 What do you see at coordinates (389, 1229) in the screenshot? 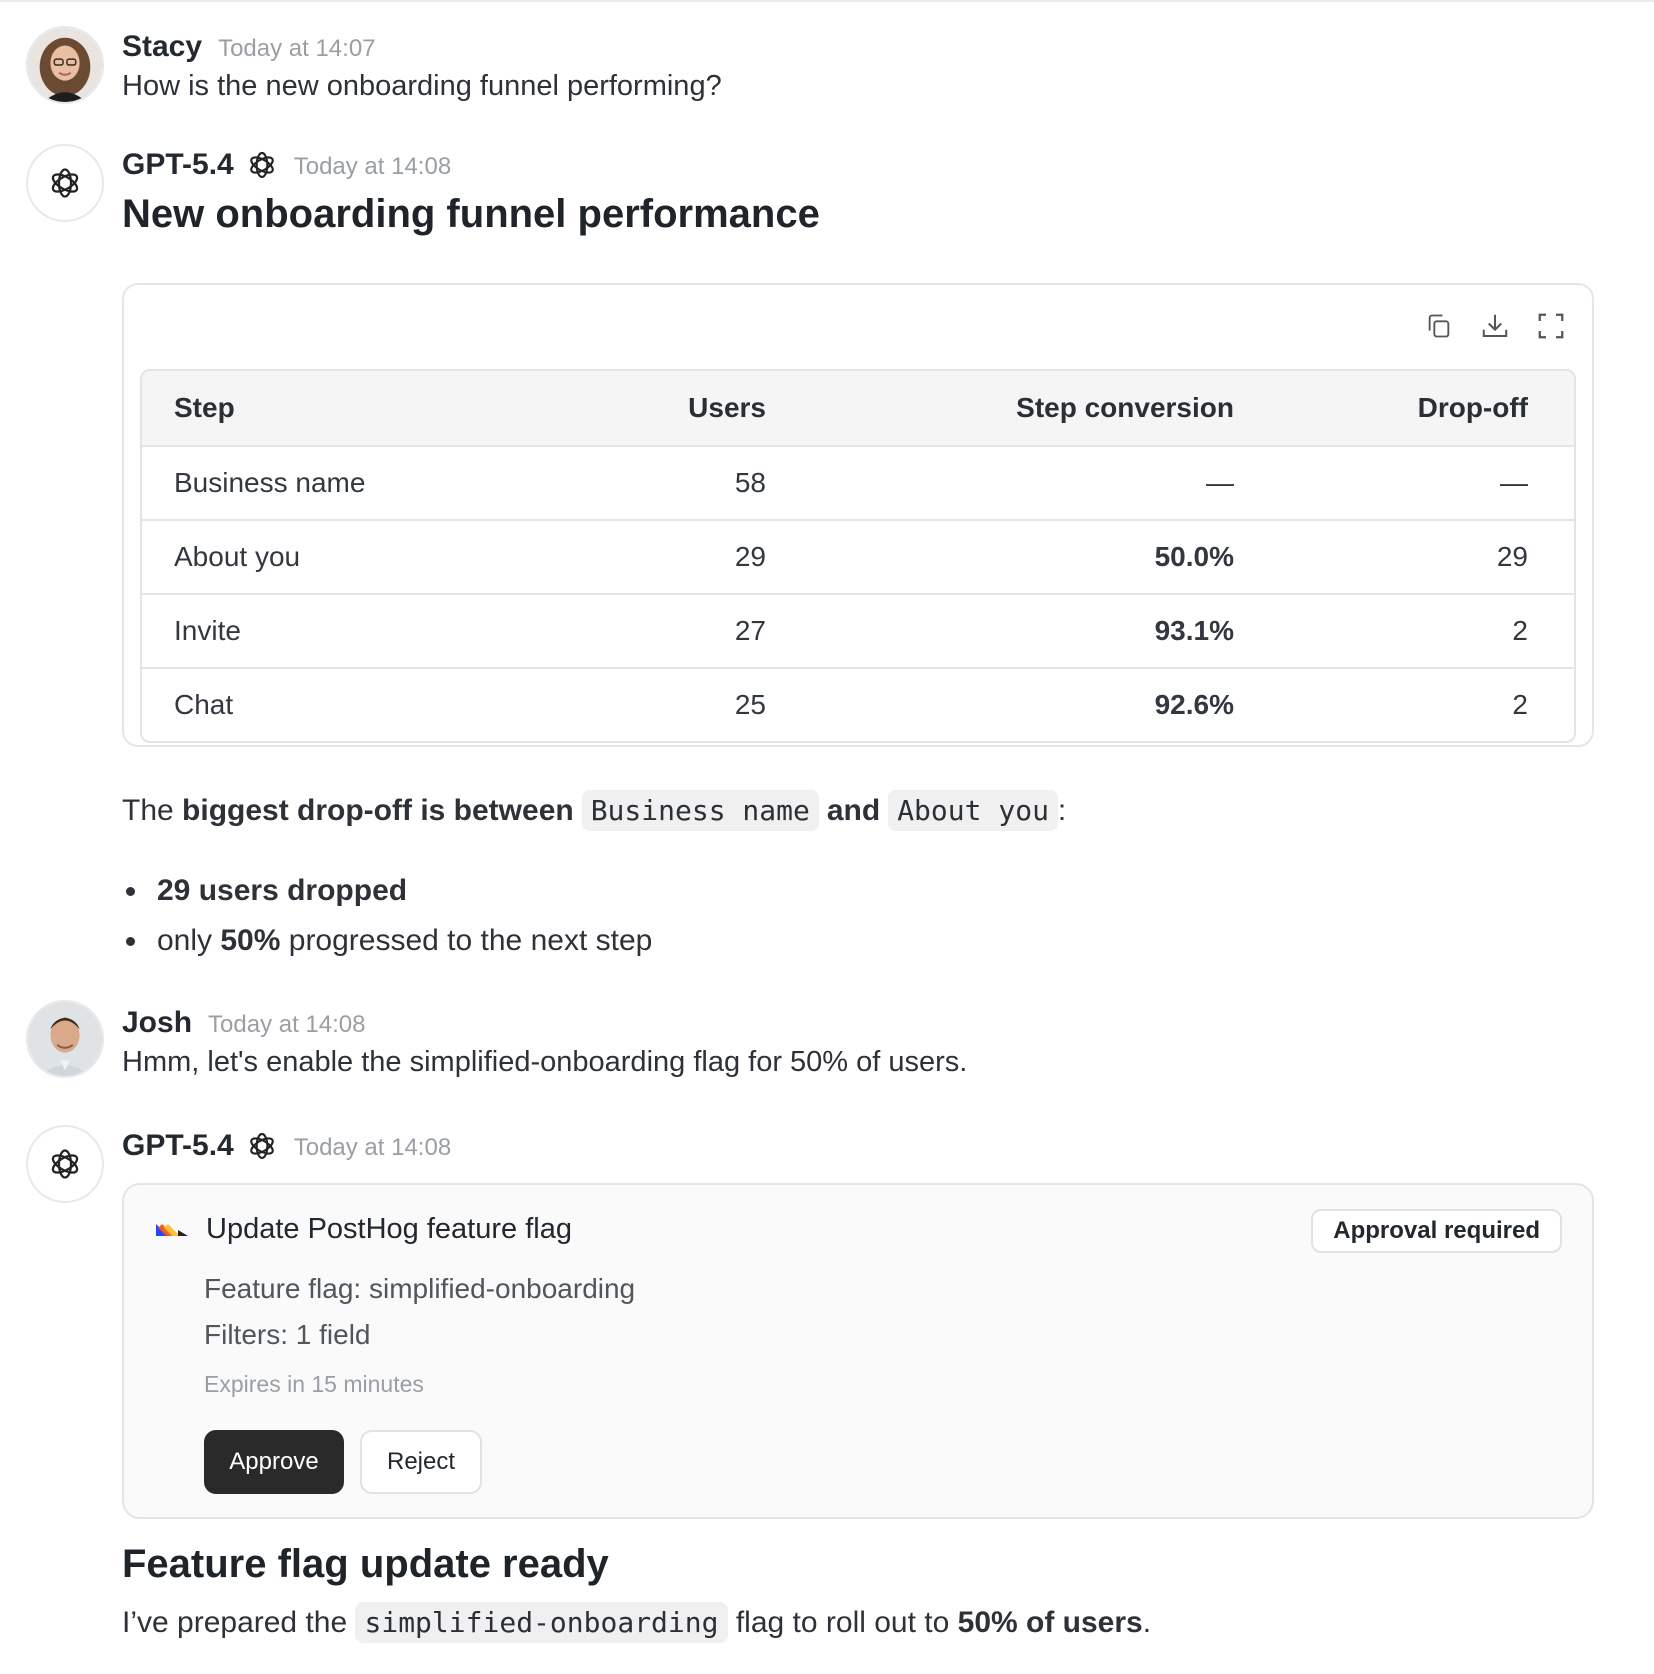
I see `approval-title: Update PostHog feature flag` at bounding box center [389, 1229].